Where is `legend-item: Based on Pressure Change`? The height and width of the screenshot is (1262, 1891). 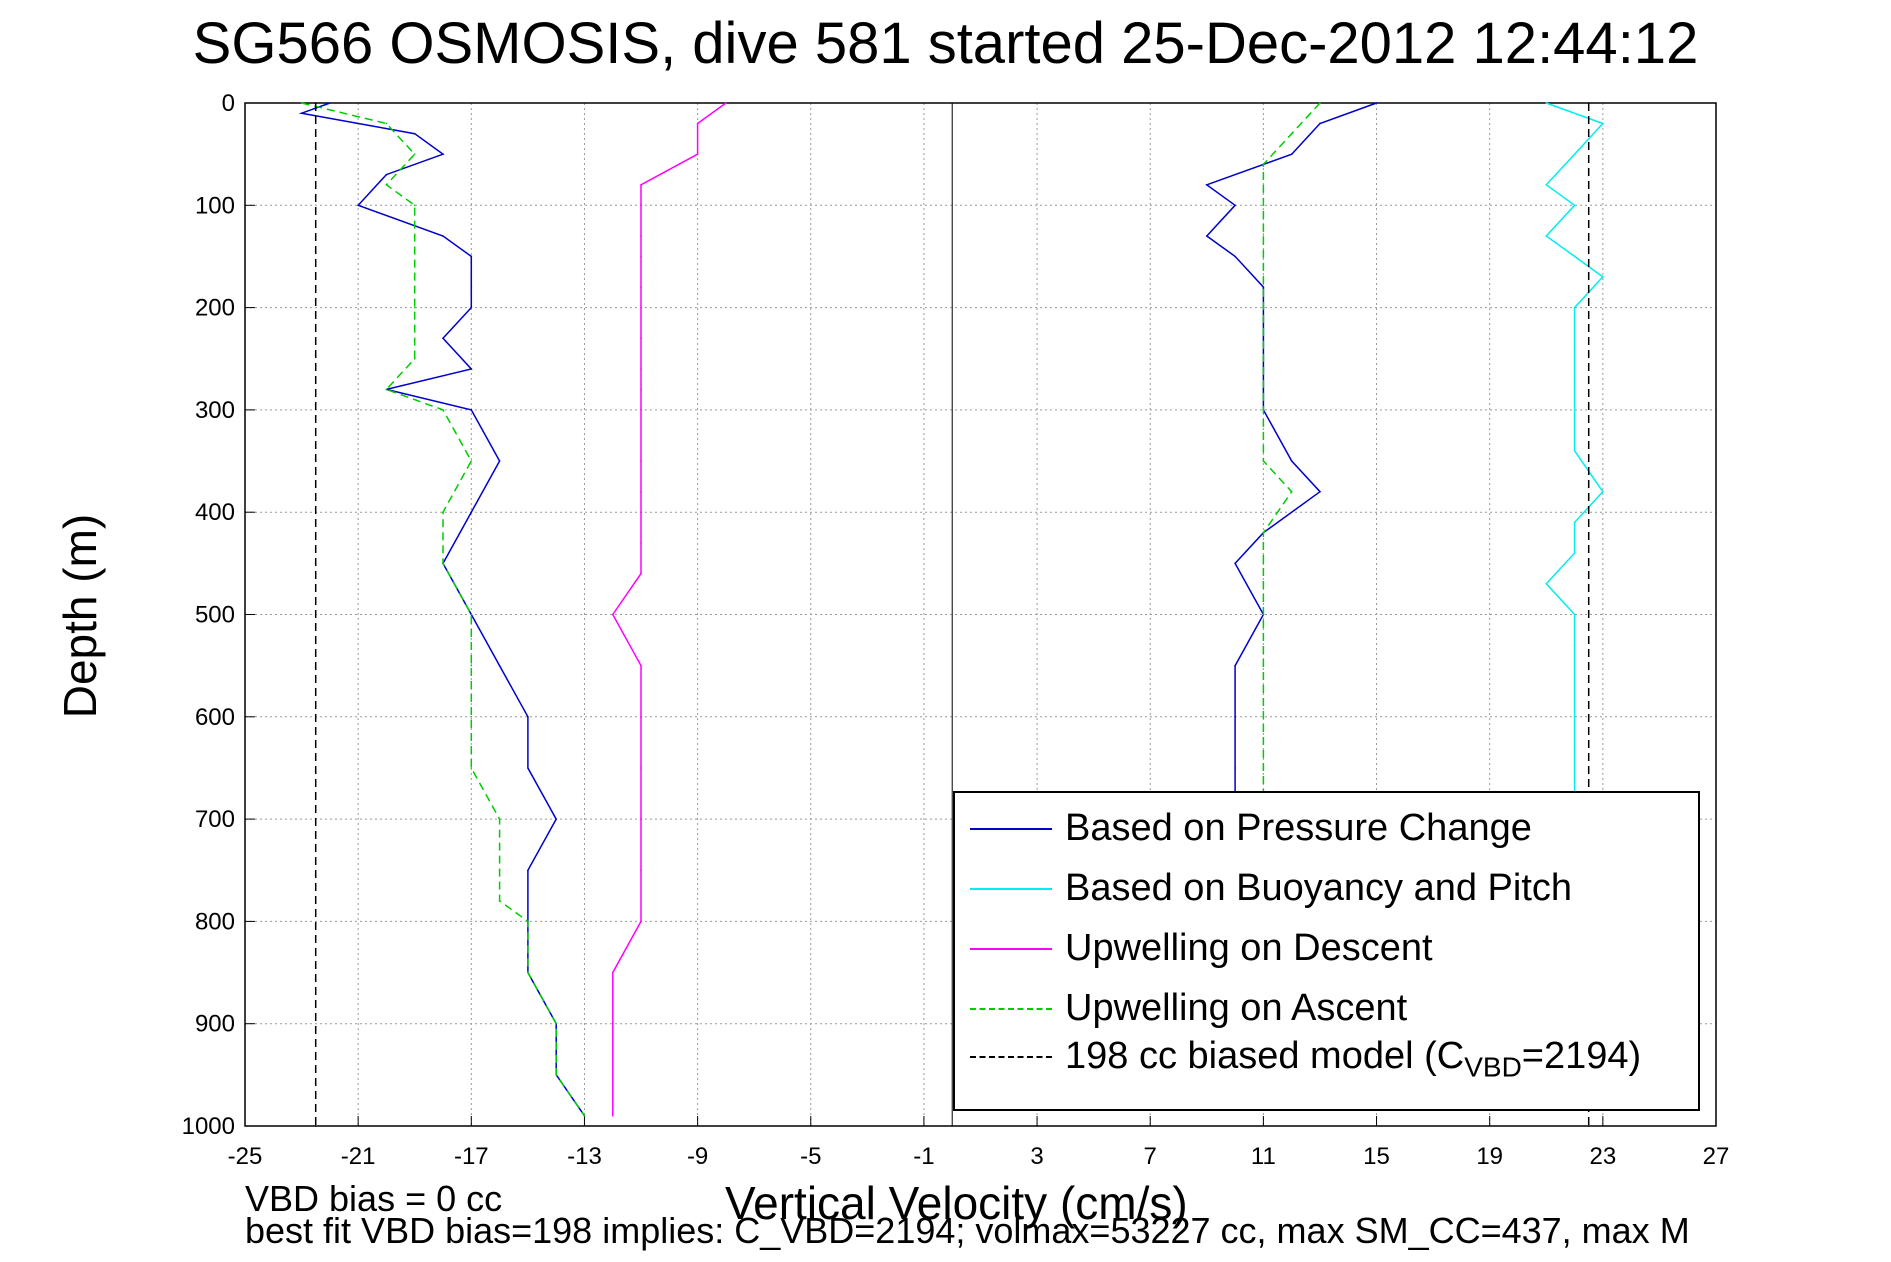 legend-item: Based on Pressure Change is located at coordinates (1326, 829).